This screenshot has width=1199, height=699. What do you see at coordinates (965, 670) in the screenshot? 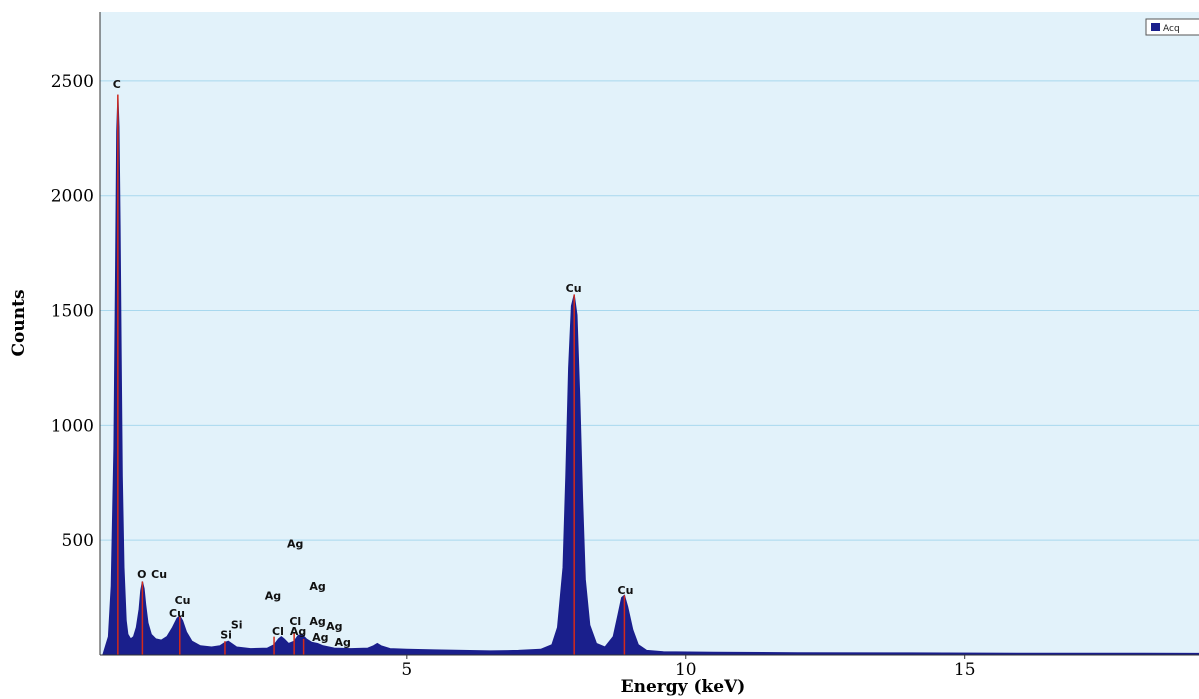
I see `x-tick-label: 15` at bounding box center [965, 670].